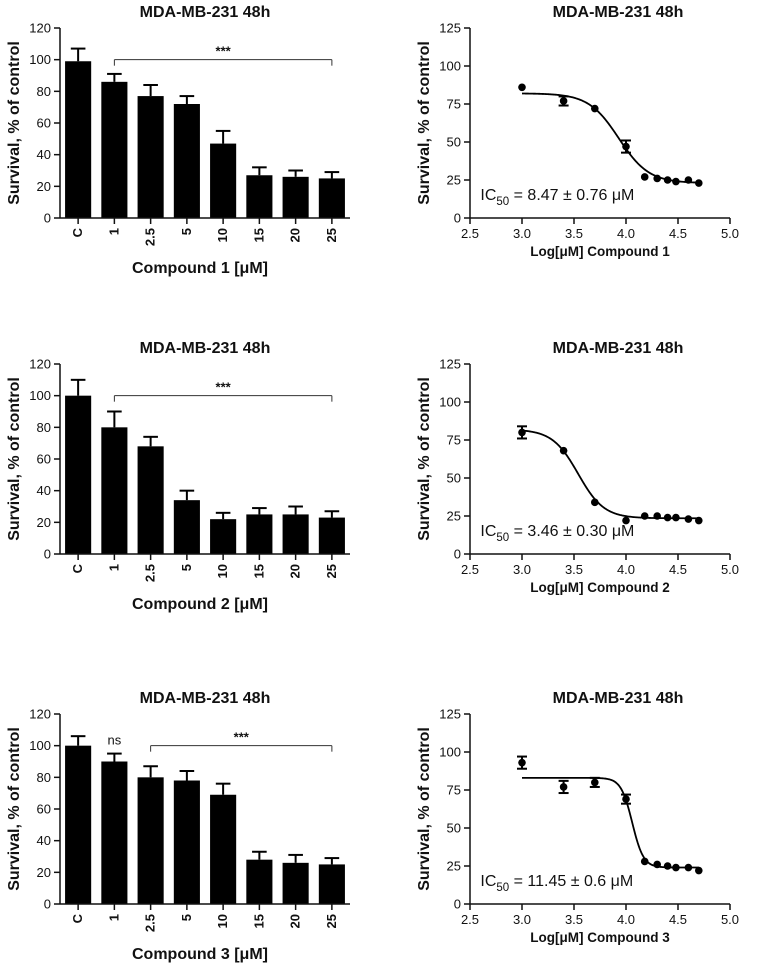  I want to click on curve1-x-tick-label: 3.5, so click(574, 233).